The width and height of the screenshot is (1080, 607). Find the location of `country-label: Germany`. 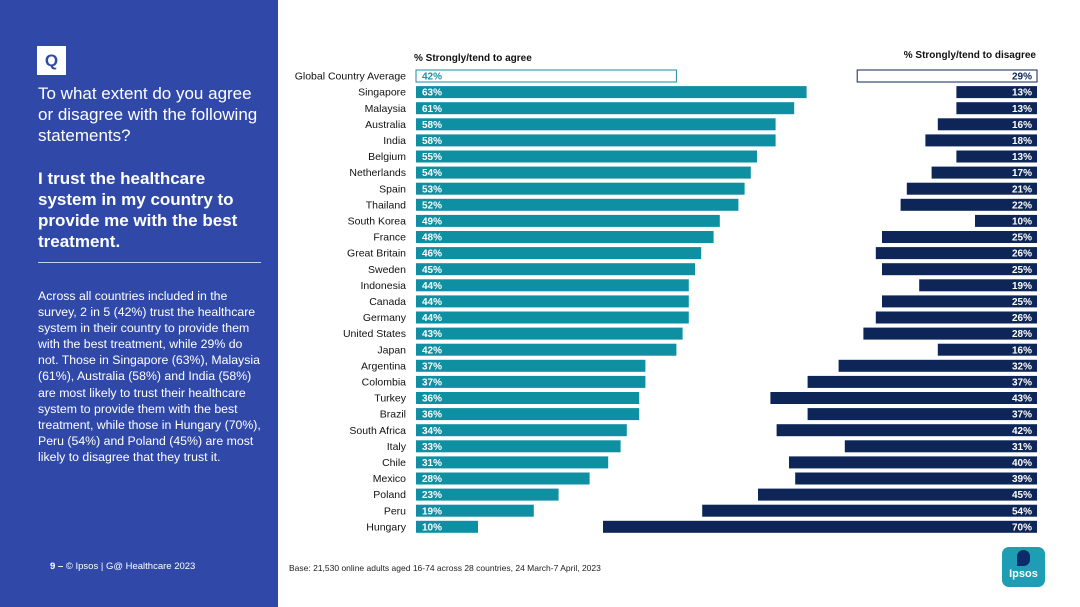

country-label: Germany is located at coordinates (385, 318).